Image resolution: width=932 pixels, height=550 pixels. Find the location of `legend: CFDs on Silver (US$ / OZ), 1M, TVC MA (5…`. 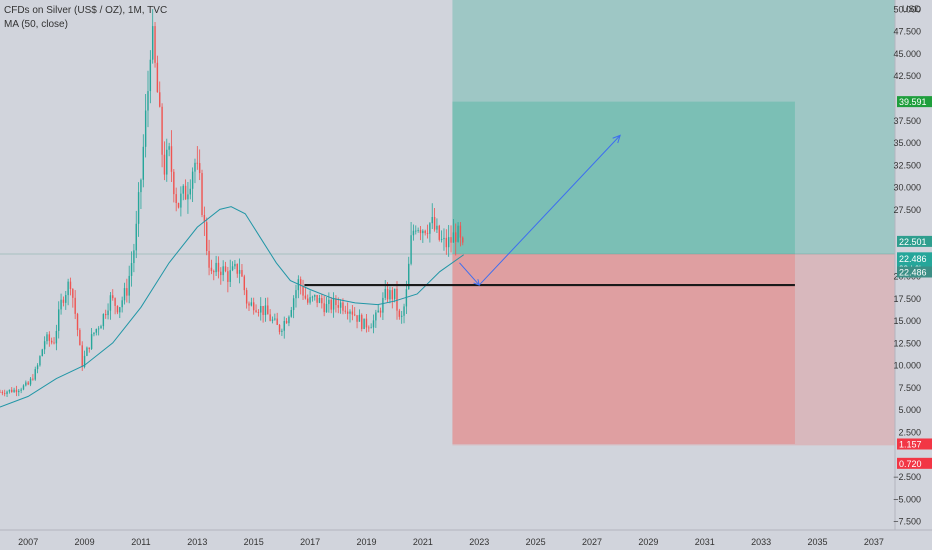

legend: CFDs on Silver (US$ / OZ), 1M, TVC MA (5… is located at coordinates (85, 18).